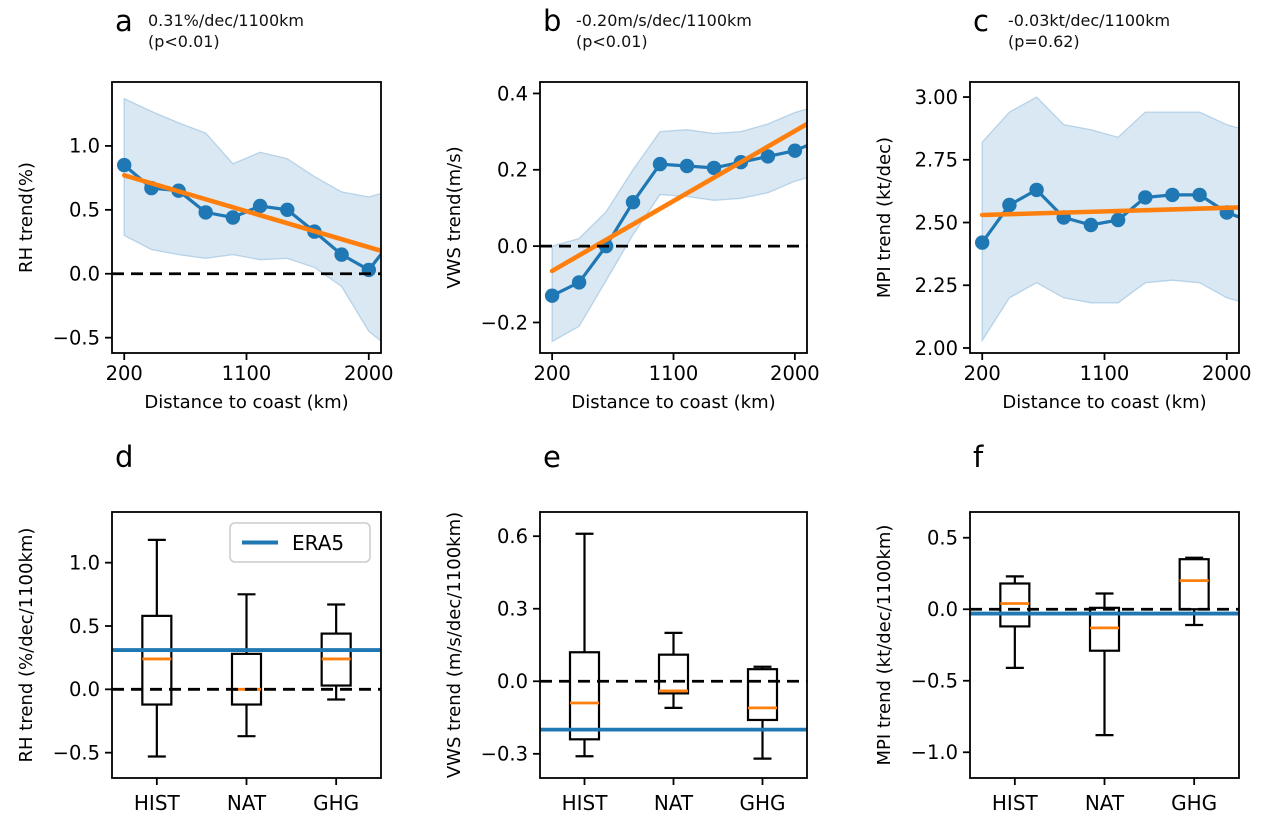  I want to click on confidence-band, so click(1110, 219).